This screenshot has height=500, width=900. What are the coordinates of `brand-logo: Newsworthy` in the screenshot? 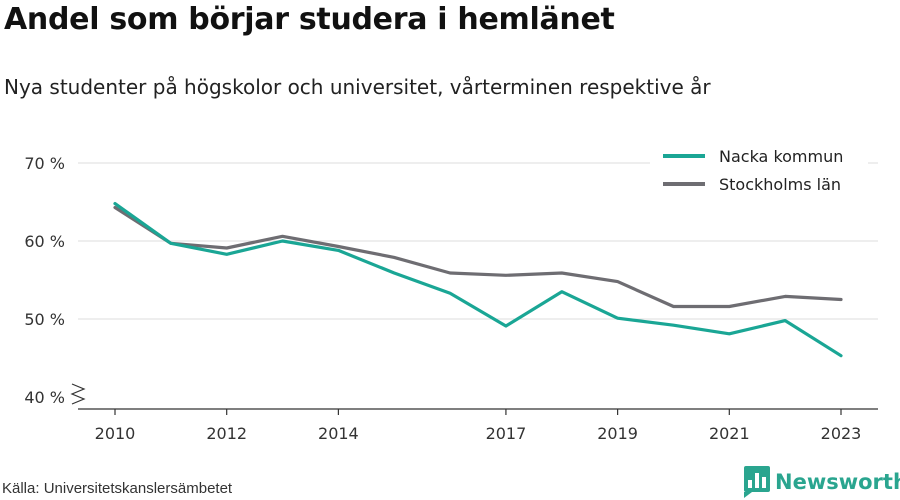 It's located at (822, 482).